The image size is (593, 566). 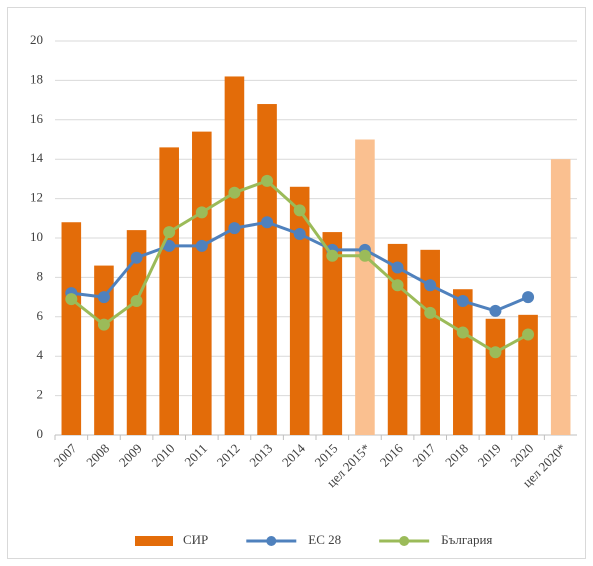 What do you see at coordinates (40, 433) in the screenshot?
I see `y-tick-label: 0` at bounding box center [40, 433].